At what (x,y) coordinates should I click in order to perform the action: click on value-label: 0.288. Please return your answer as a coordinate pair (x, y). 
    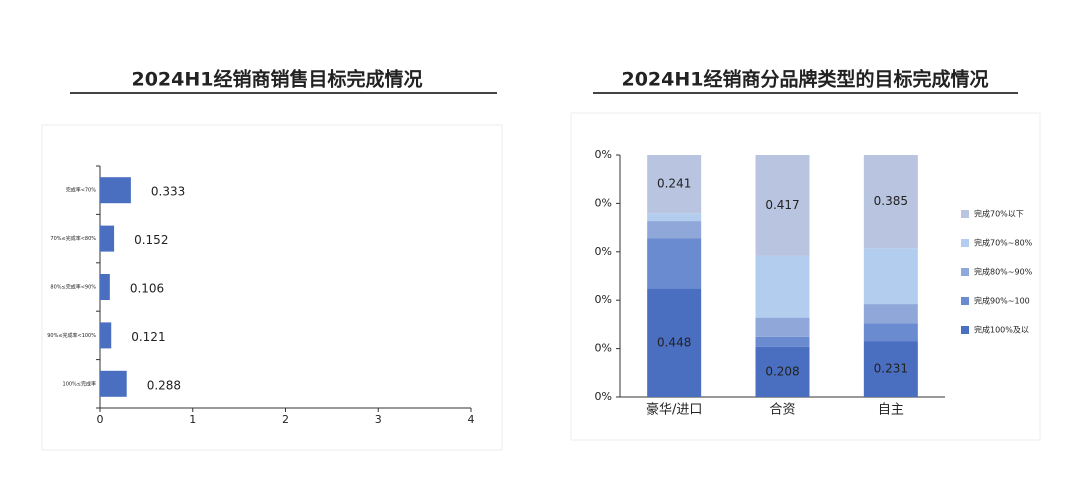
    Looking at the image, I should click on (164, 385).